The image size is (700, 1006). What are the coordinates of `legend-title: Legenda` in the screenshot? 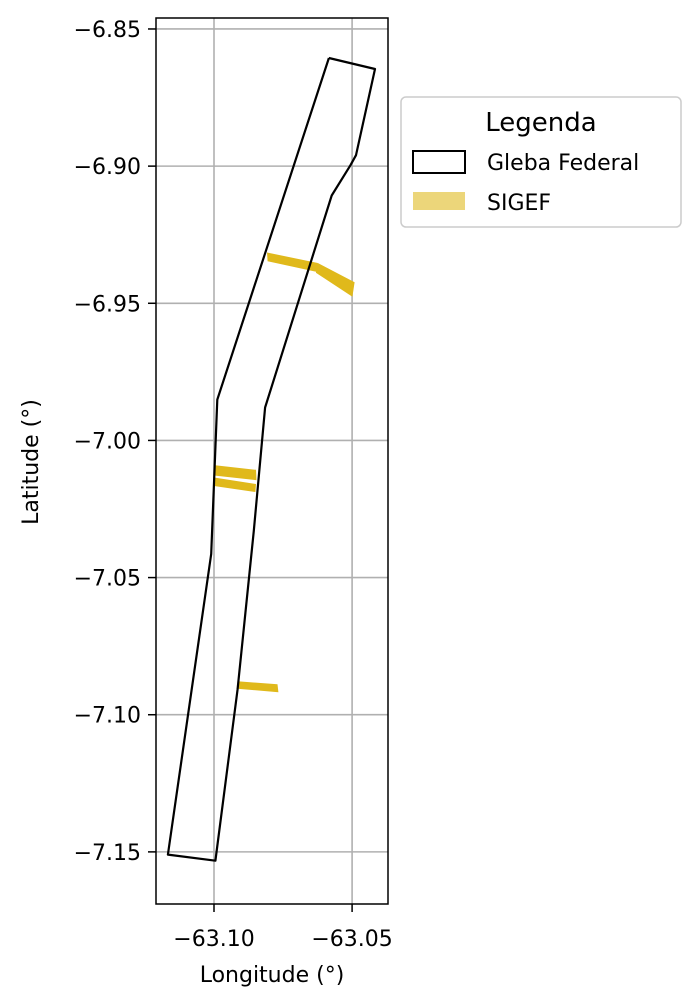 It's located at (540, 123).